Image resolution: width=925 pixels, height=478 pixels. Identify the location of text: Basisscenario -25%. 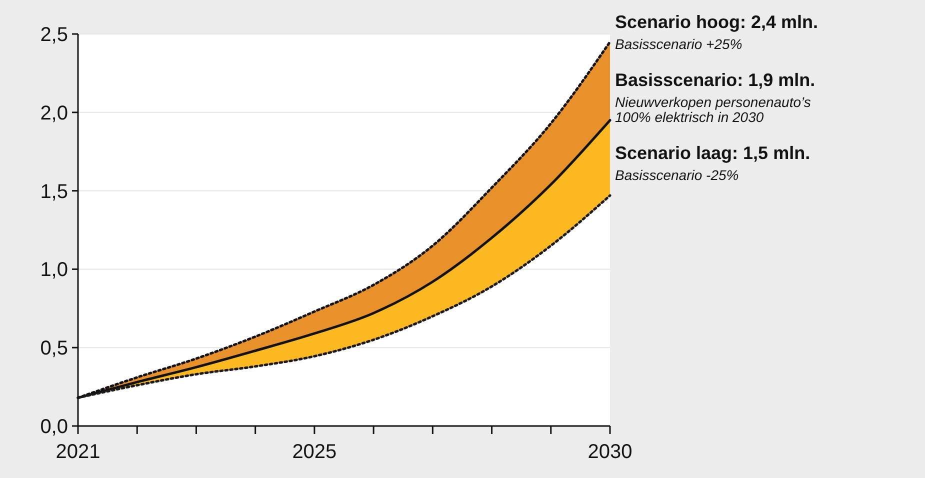
(677, 175).